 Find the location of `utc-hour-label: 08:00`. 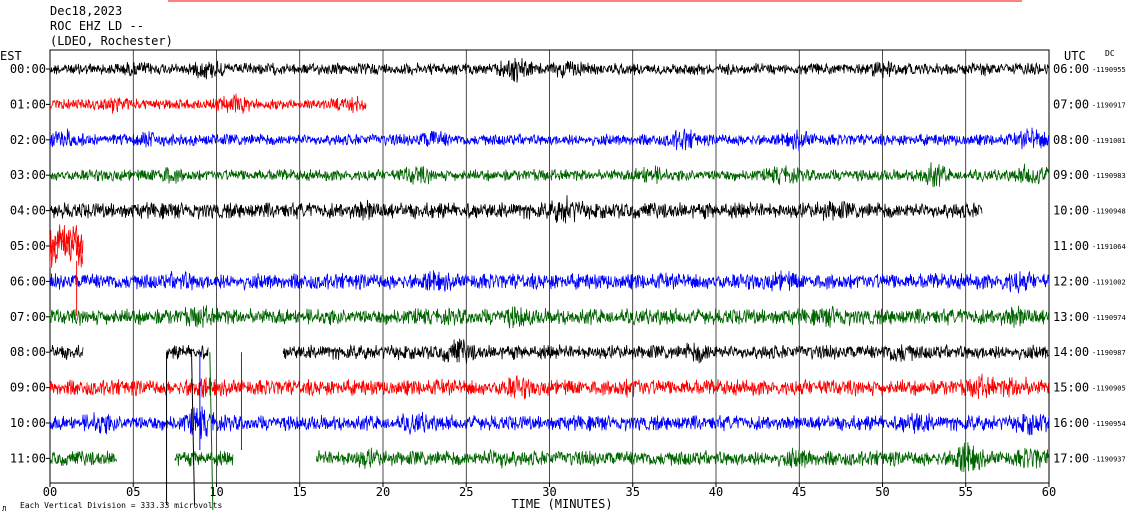

utc-hour-label: 08:00 is located at coordinates (1071, 140).